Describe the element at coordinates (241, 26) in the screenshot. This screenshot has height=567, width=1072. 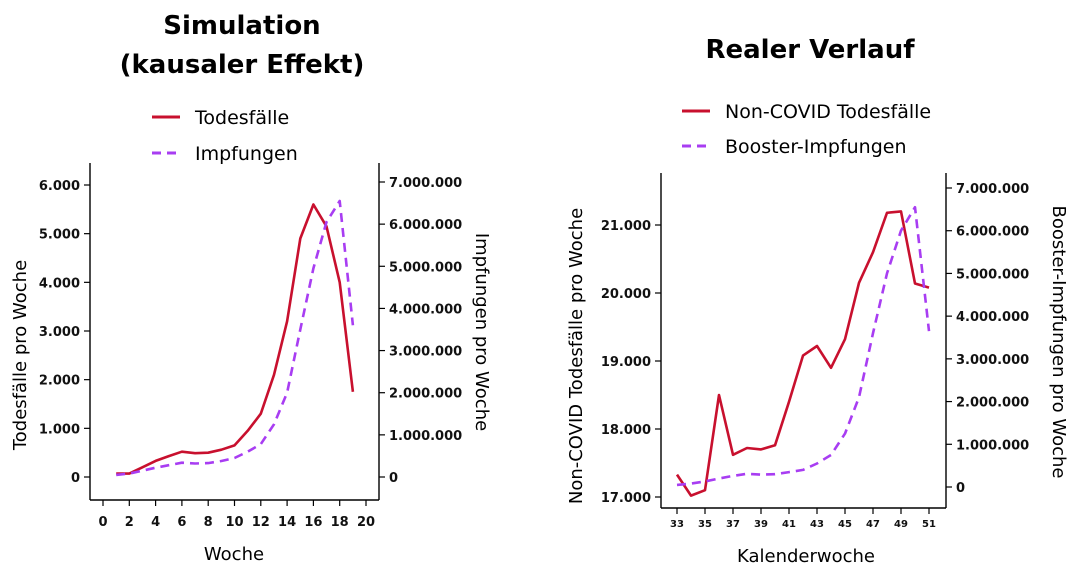
I see `chart-title-line-1: Simulation` at that location.